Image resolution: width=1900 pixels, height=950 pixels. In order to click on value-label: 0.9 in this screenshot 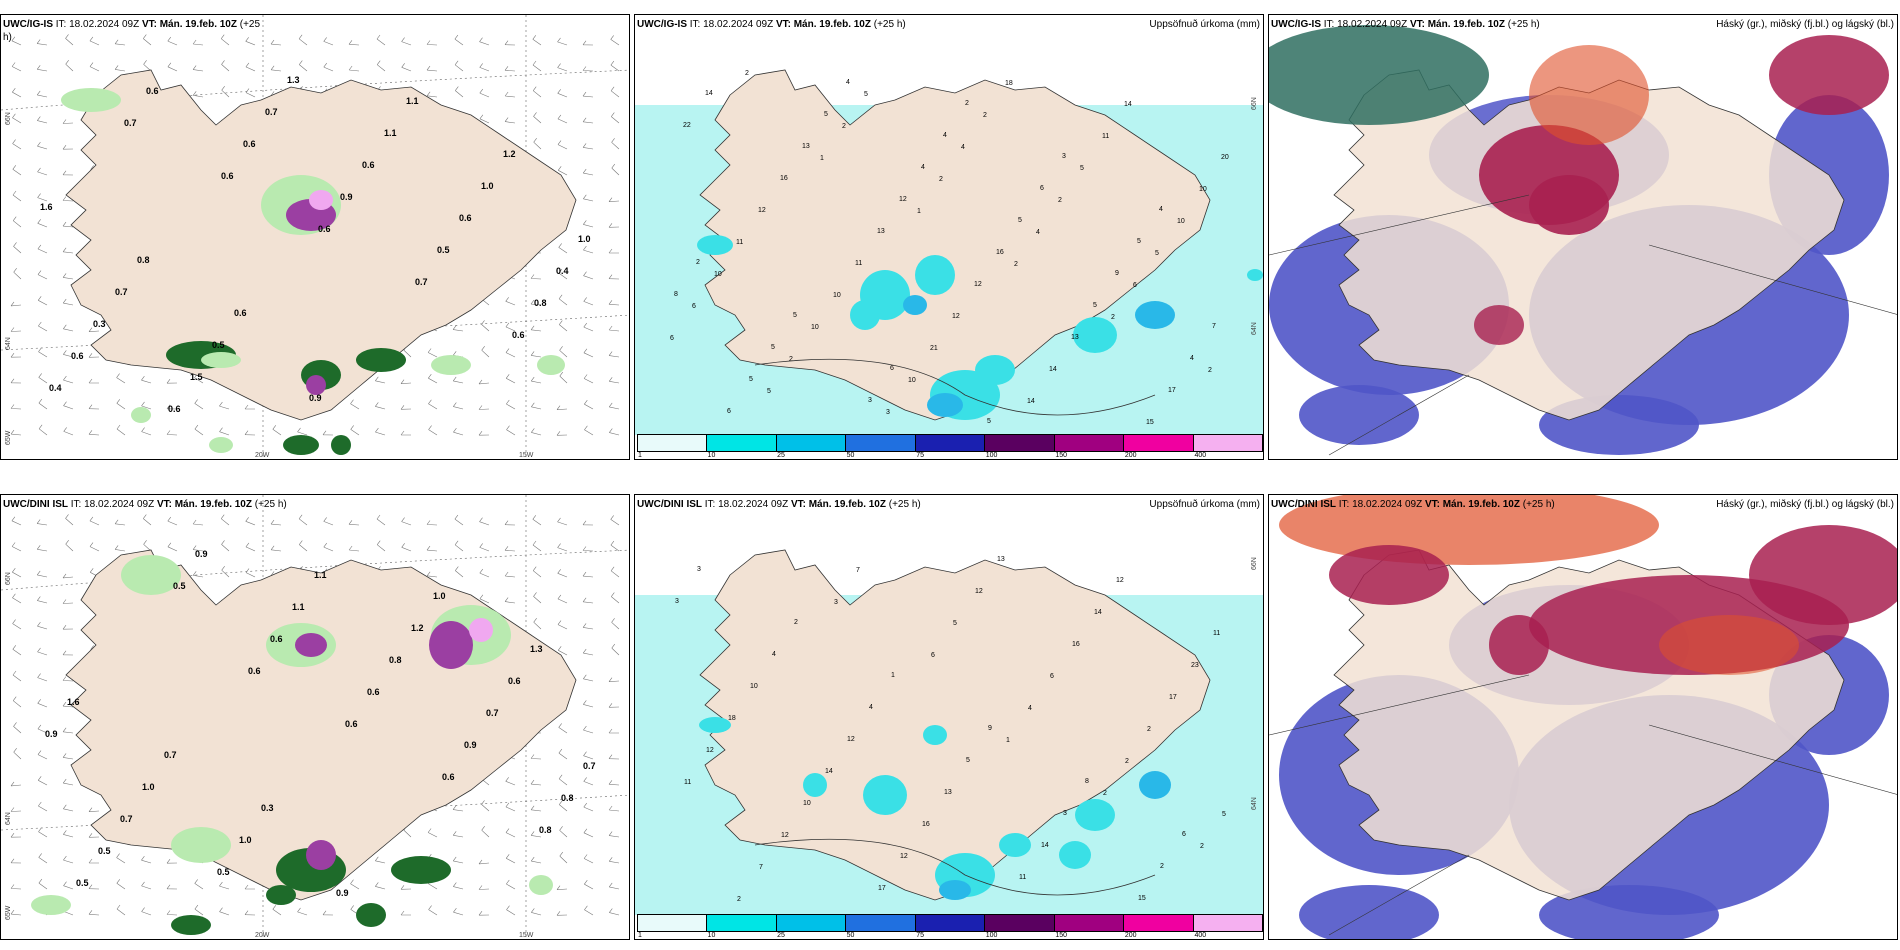, I will do `click(51, 734)`.